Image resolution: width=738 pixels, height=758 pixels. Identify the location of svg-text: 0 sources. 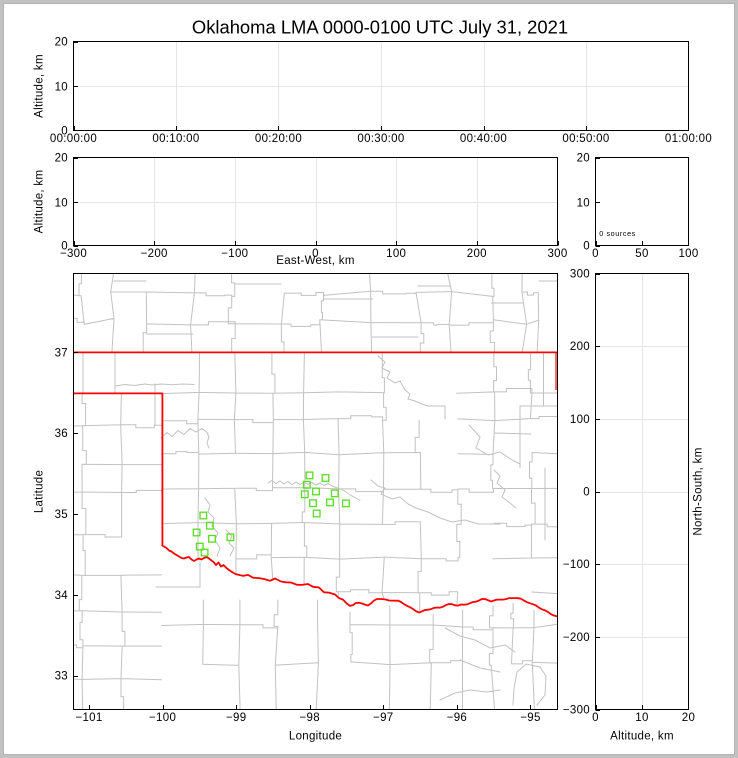
(617, 233).